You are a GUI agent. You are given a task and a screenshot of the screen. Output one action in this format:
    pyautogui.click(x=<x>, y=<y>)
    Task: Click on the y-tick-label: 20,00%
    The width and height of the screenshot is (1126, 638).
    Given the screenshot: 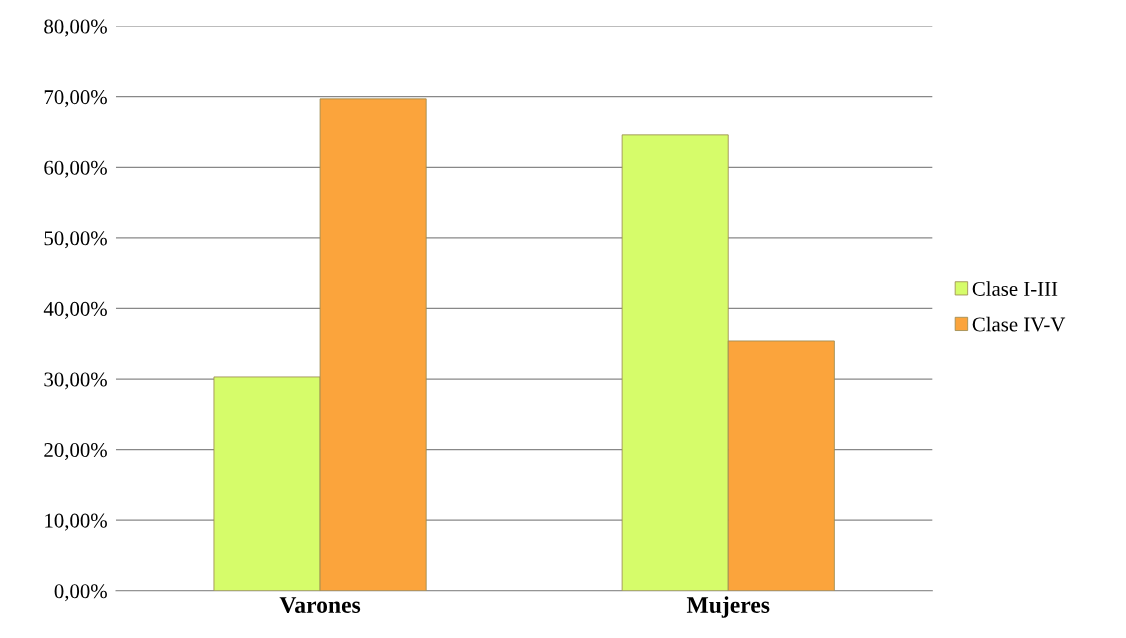 What is the action you would take?
    pyautogui.click(x=75, y=452)
    